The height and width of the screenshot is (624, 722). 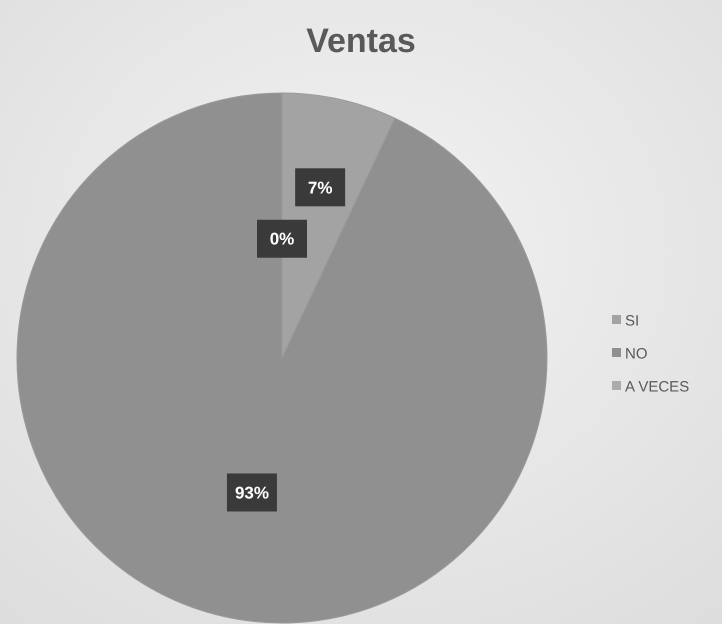 I want to click on legend-label: SI, so click(x=632, y=321).